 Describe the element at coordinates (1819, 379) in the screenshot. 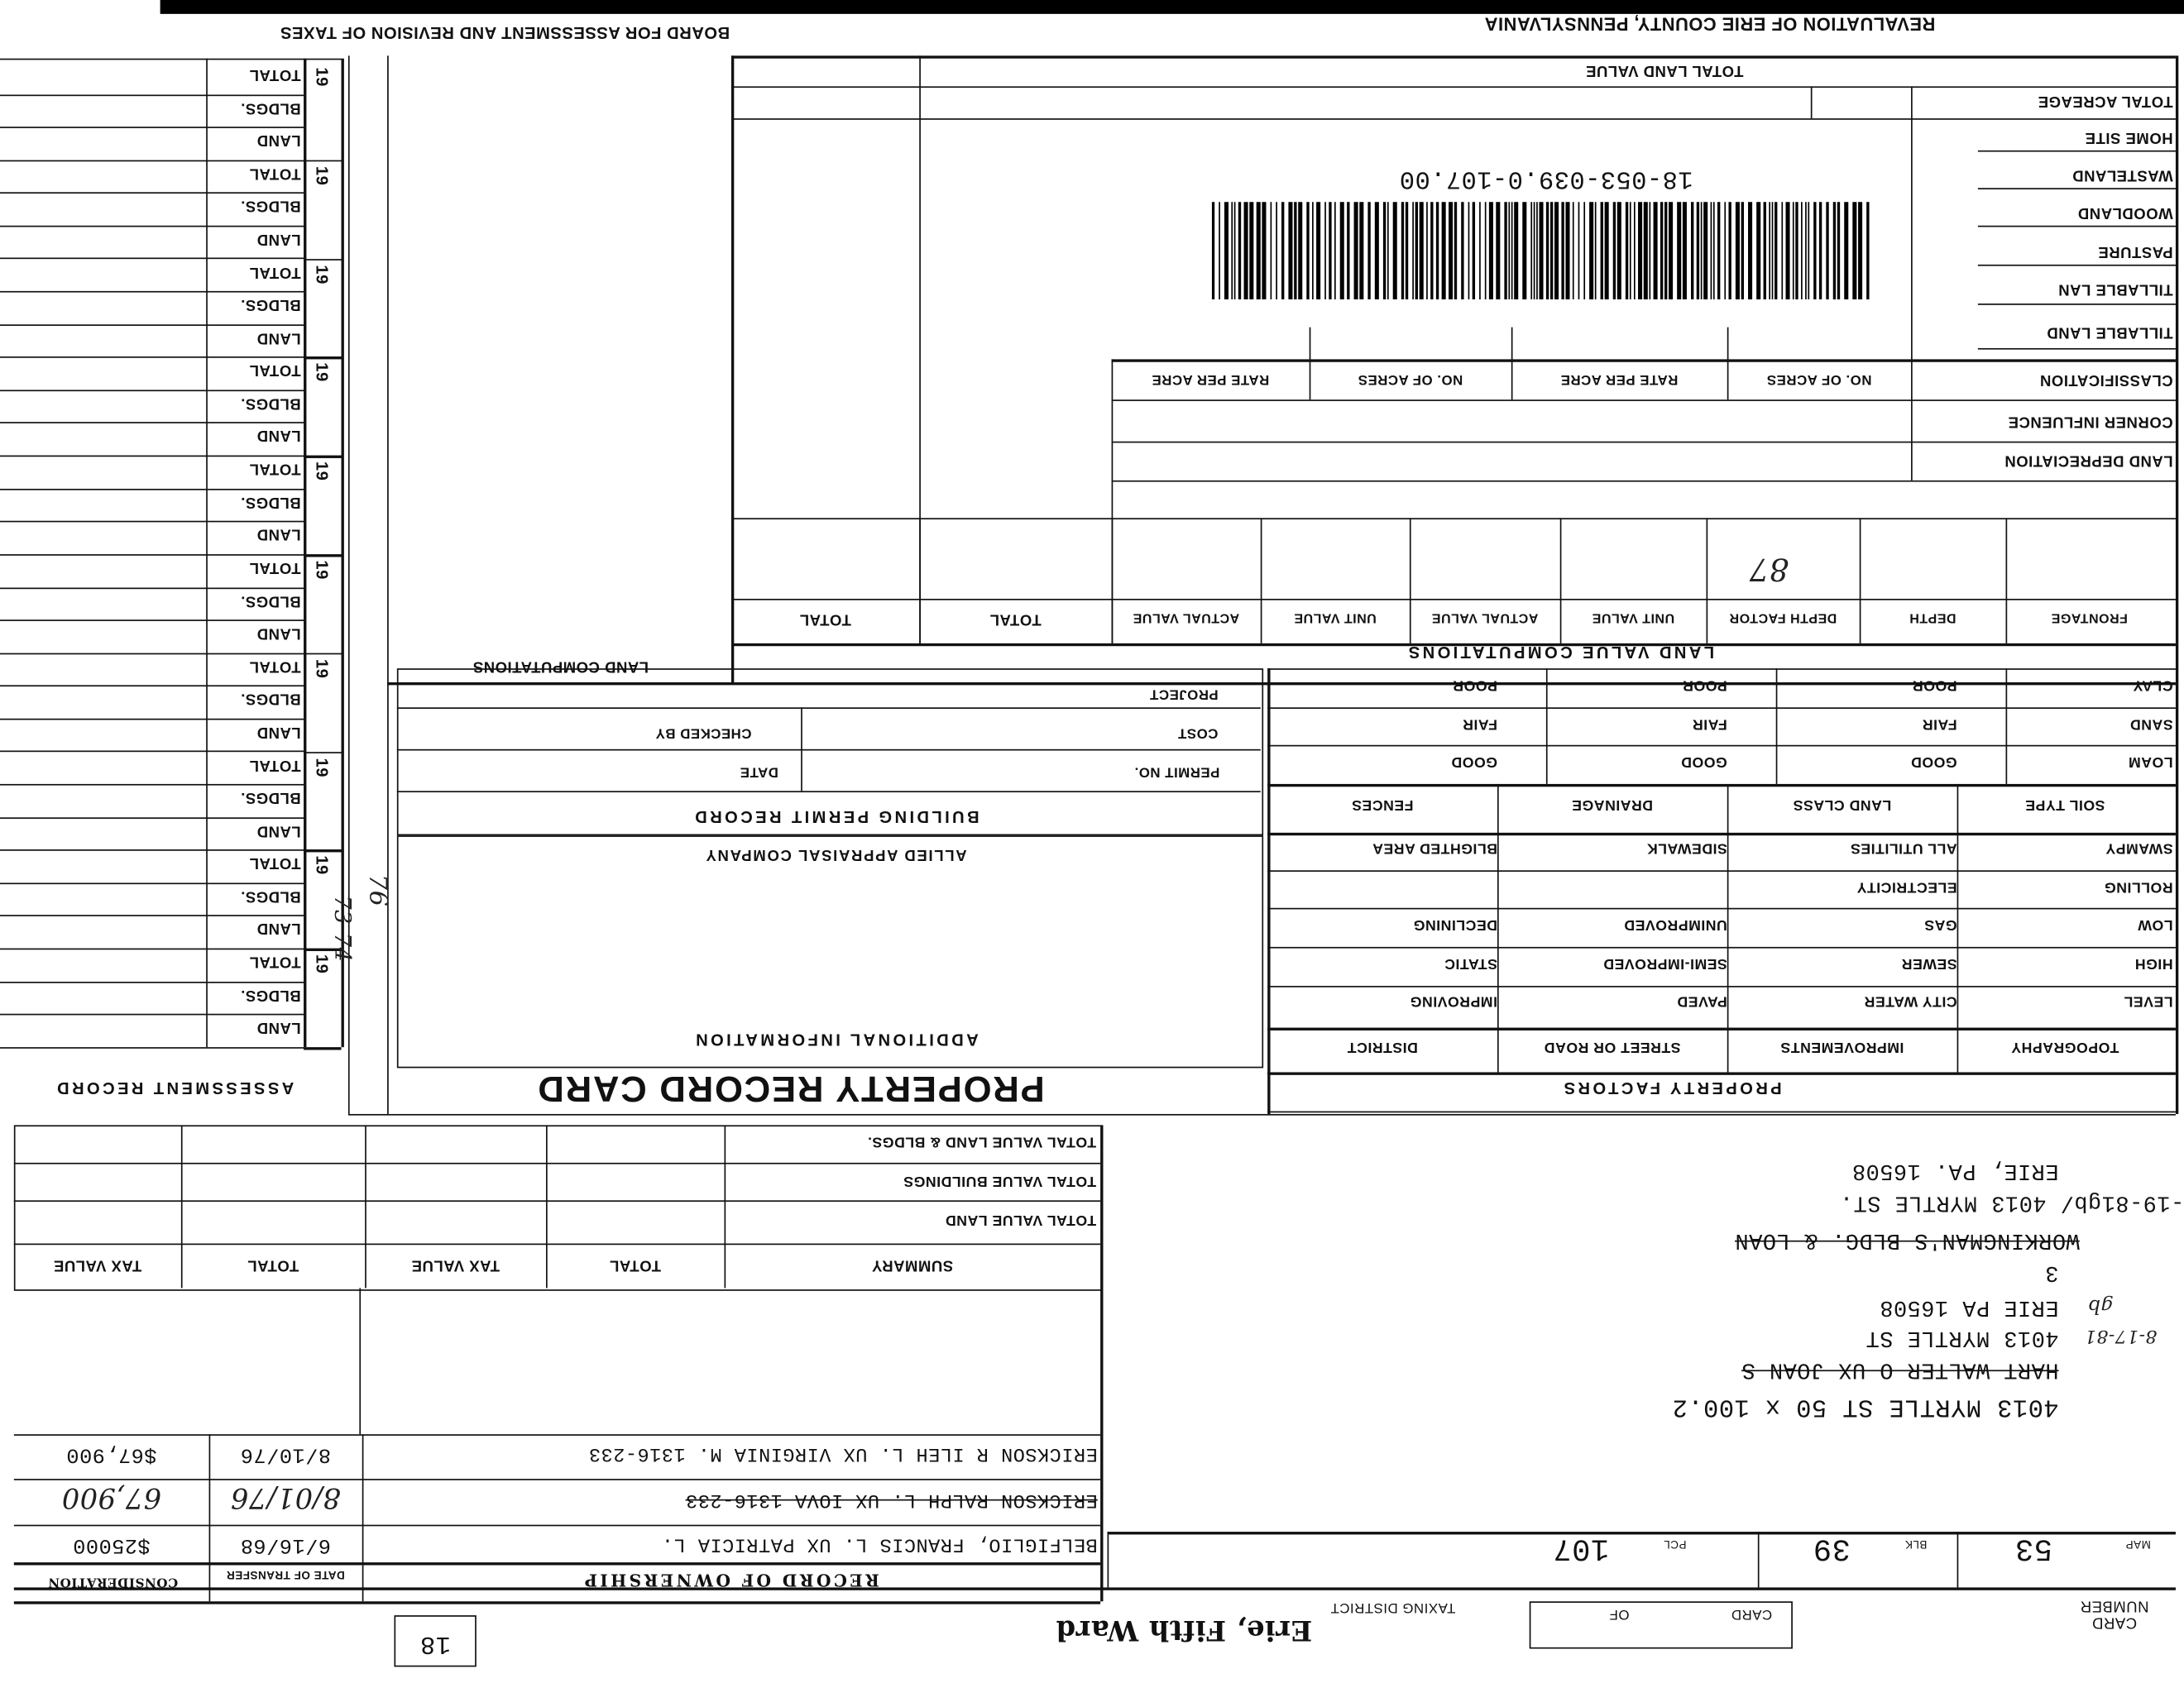

I see `label-no-of-acres: NO. OF ACRES` at that location.